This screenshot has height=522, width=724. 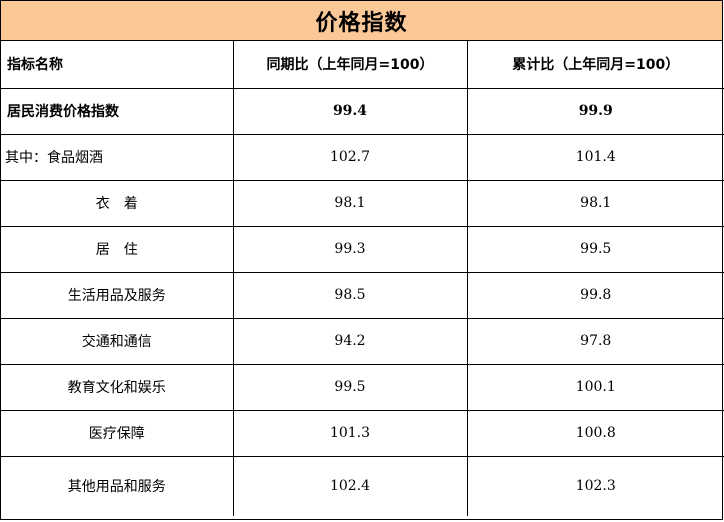 What do you see at coordinates (595, 157) in the screenshot?
I see `row-cumulative: 101.4` at bounding box center [595, 157].